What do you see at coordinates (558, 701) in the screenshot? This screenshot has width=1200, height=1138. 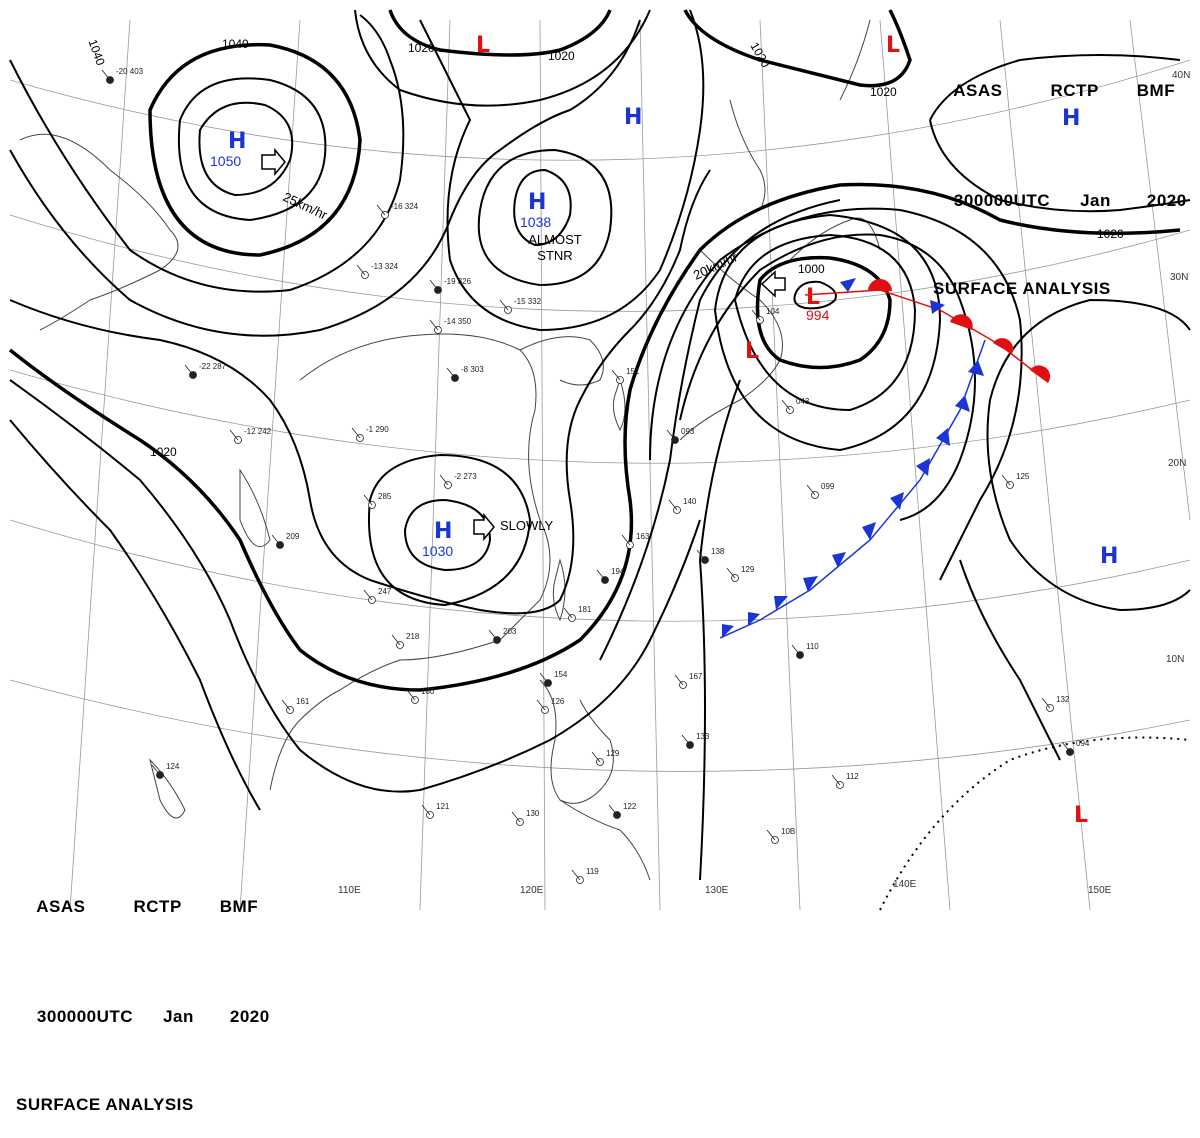 I see `station-value: 126` at bounding box center [558, 701].